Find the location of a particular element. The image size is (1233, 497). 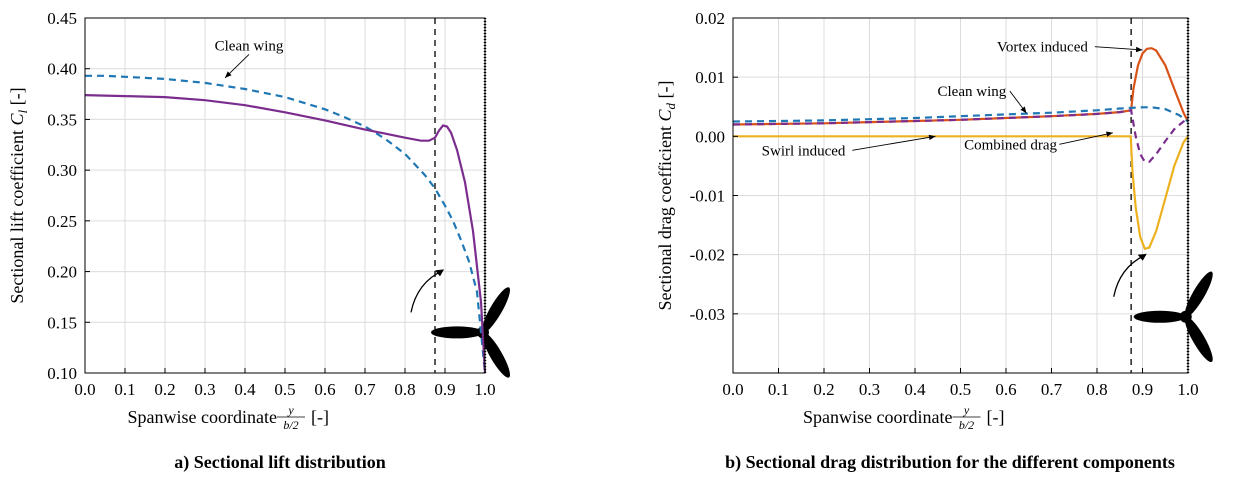

y-tick-label: 0.25 is located at coordinates (62, 221).